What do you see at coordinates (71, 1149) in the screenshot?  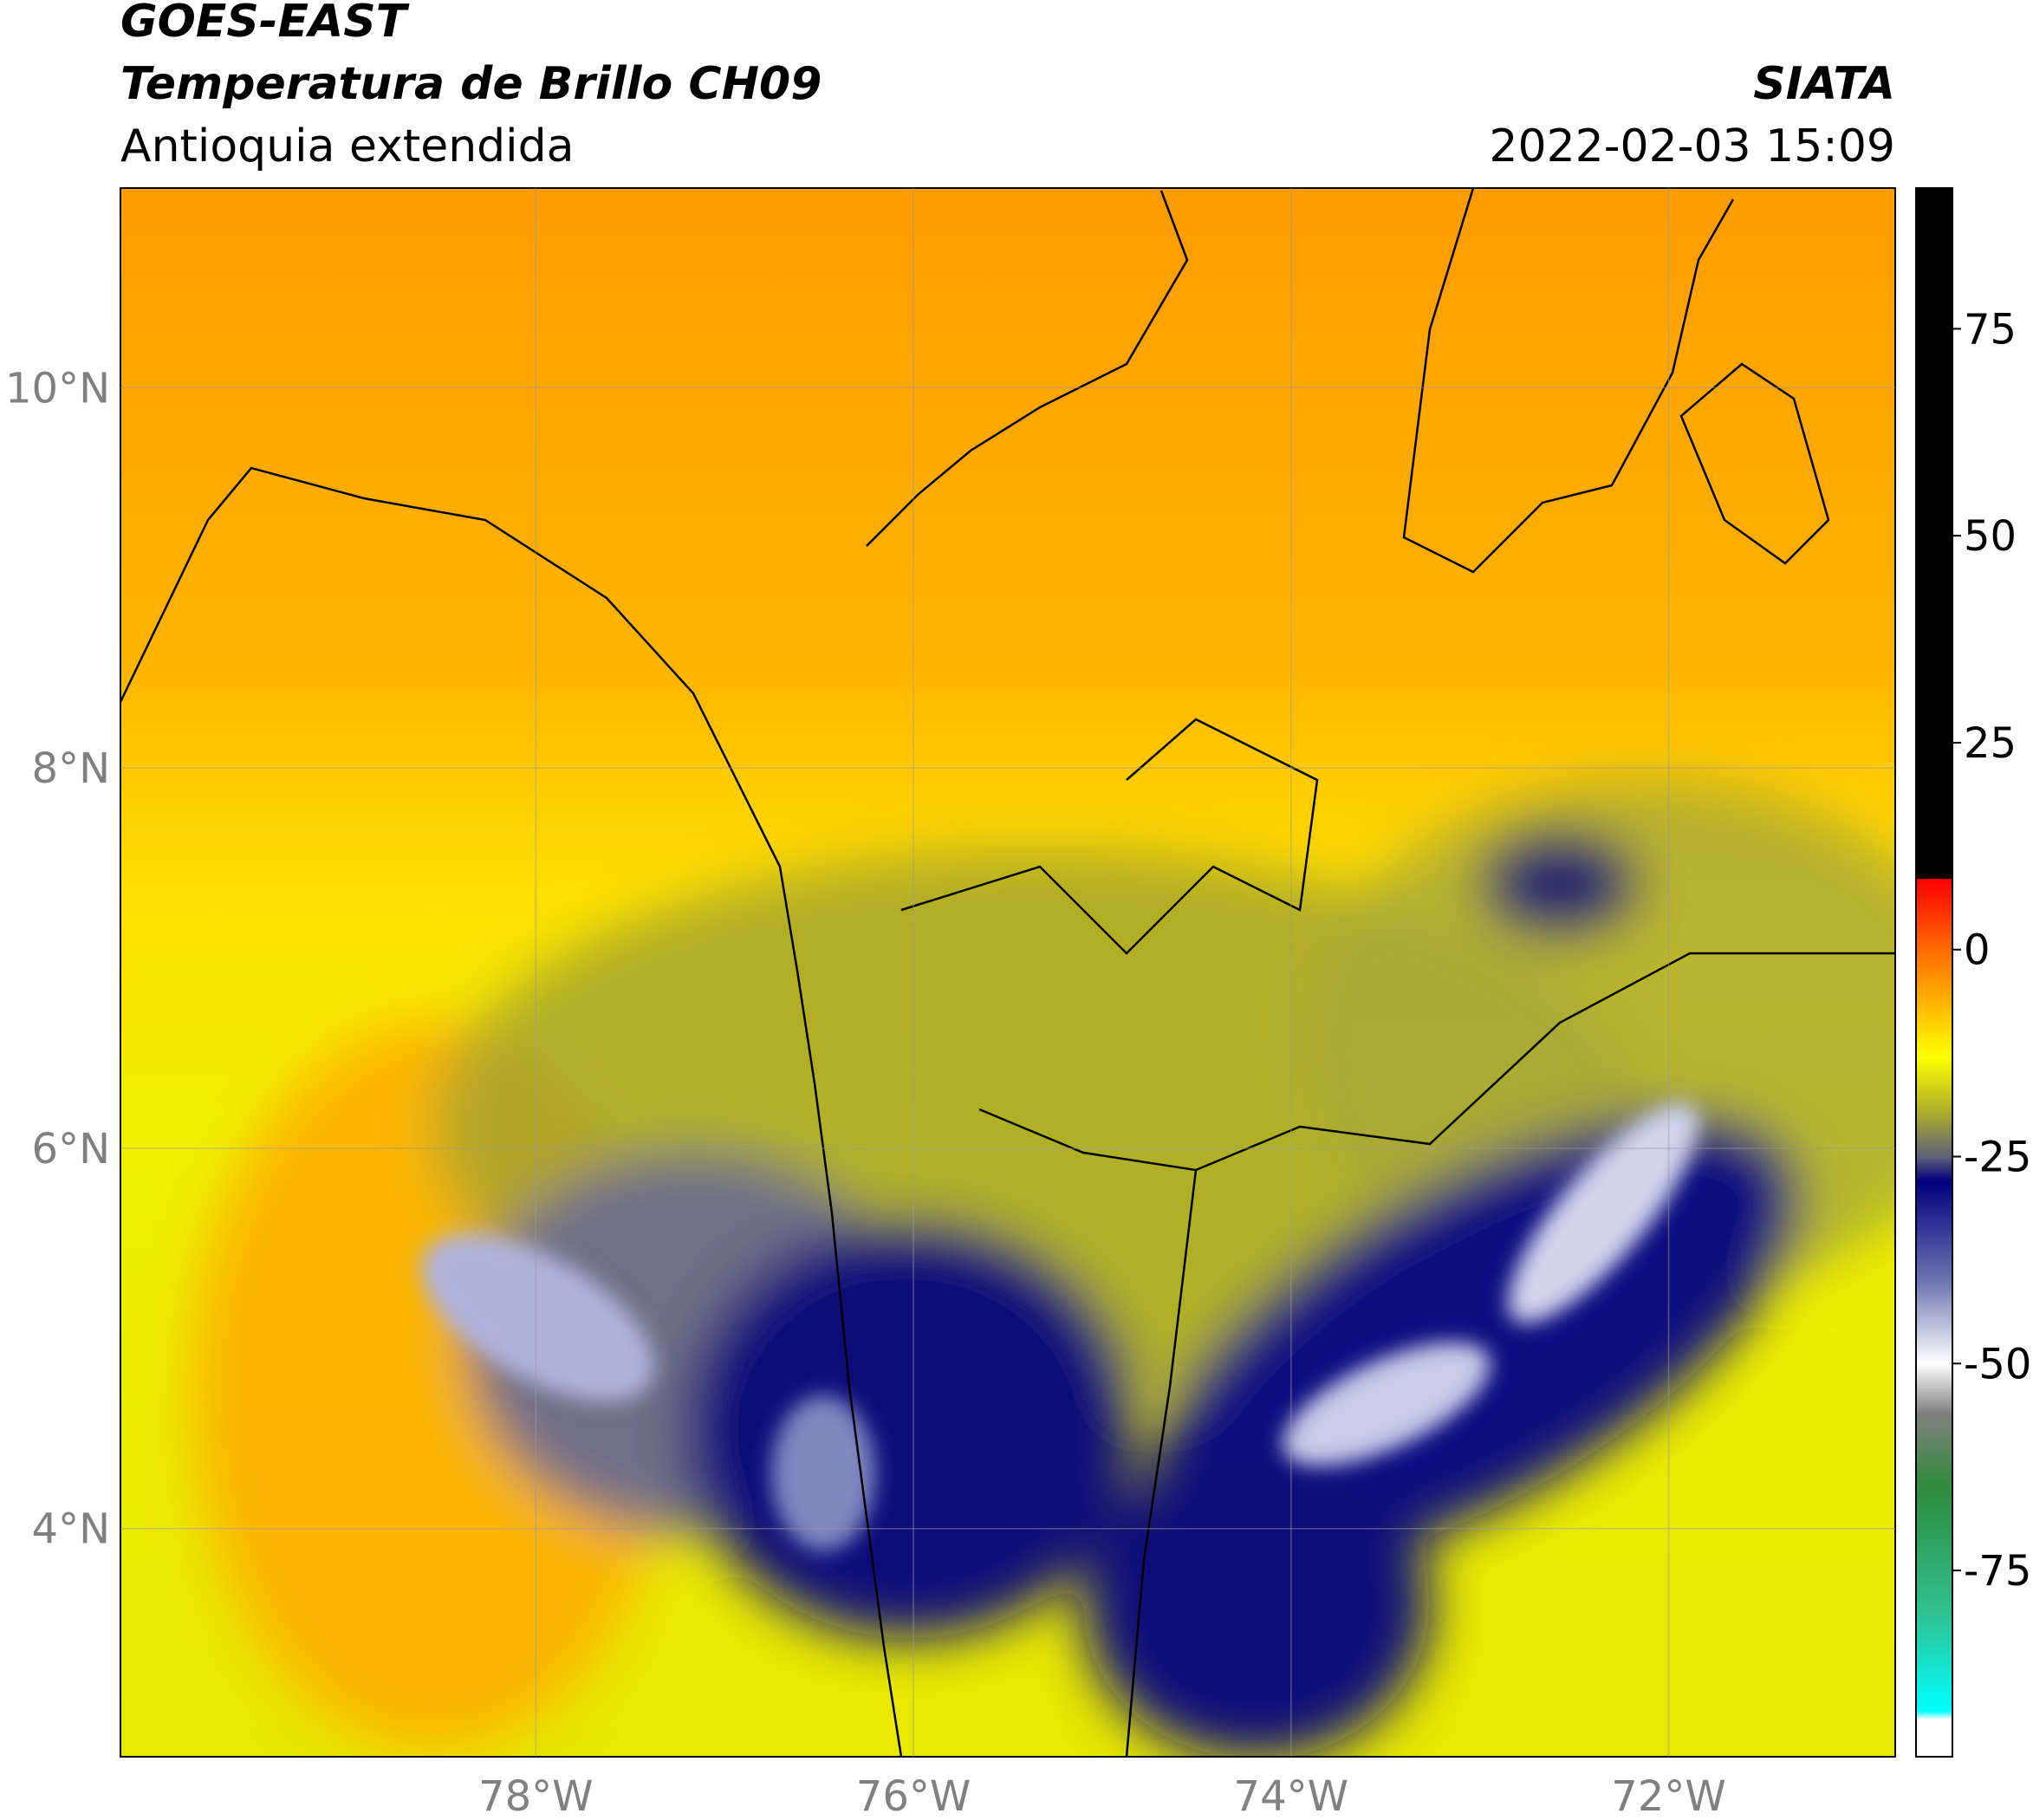 I see `y-tick-label: 6°N` at bounding box center [71, 1149].